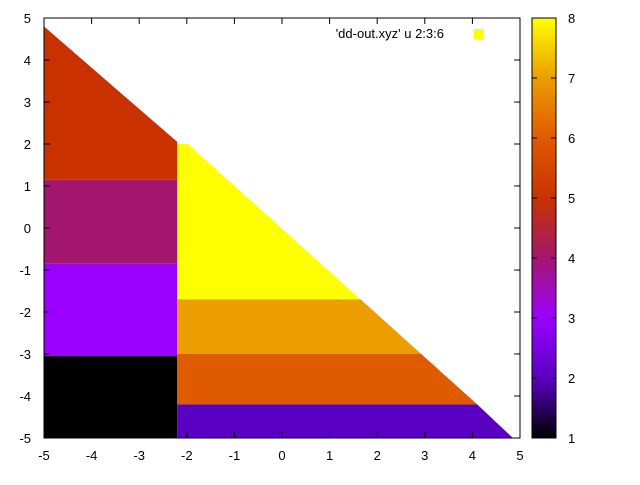 The image size is (640, 485). What do you see at coordinates (25, 270) in the screenshot?
I see `y-tick-label: -1` at bounding box center [25, 270].